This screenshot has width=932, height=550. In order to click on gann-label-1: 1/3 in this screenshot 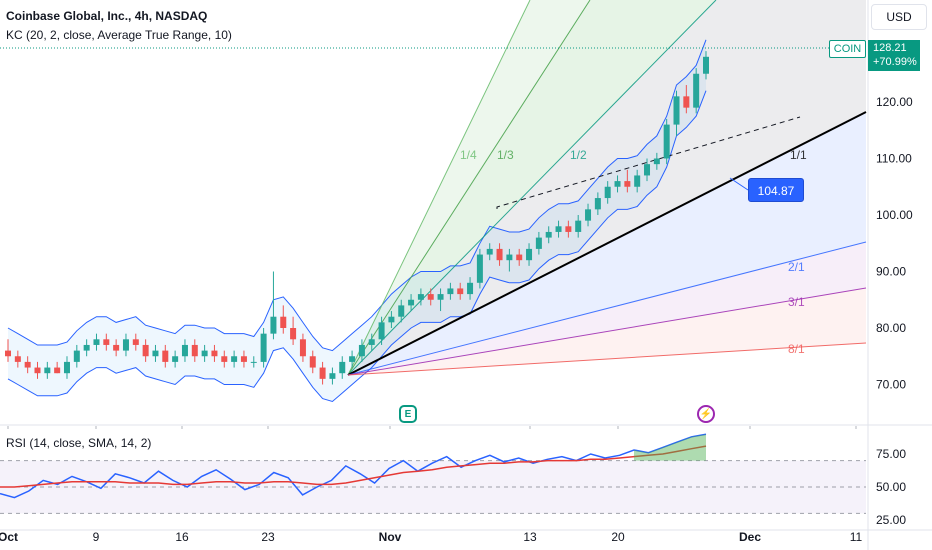, I will do `click(505, 155)`.